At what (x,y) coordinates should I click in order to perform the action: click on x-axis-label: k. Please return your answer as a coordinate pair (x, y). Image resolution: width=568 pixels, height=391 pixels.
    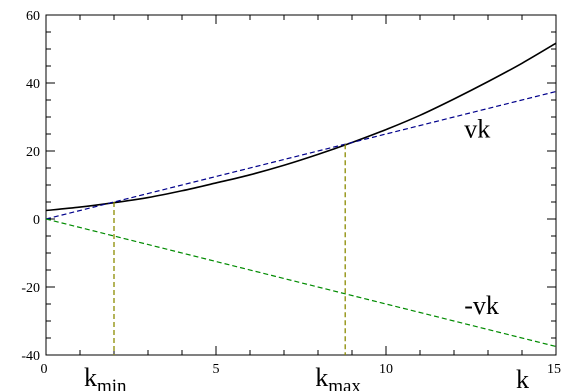
    Looking at the image, I should click on (522, 378).